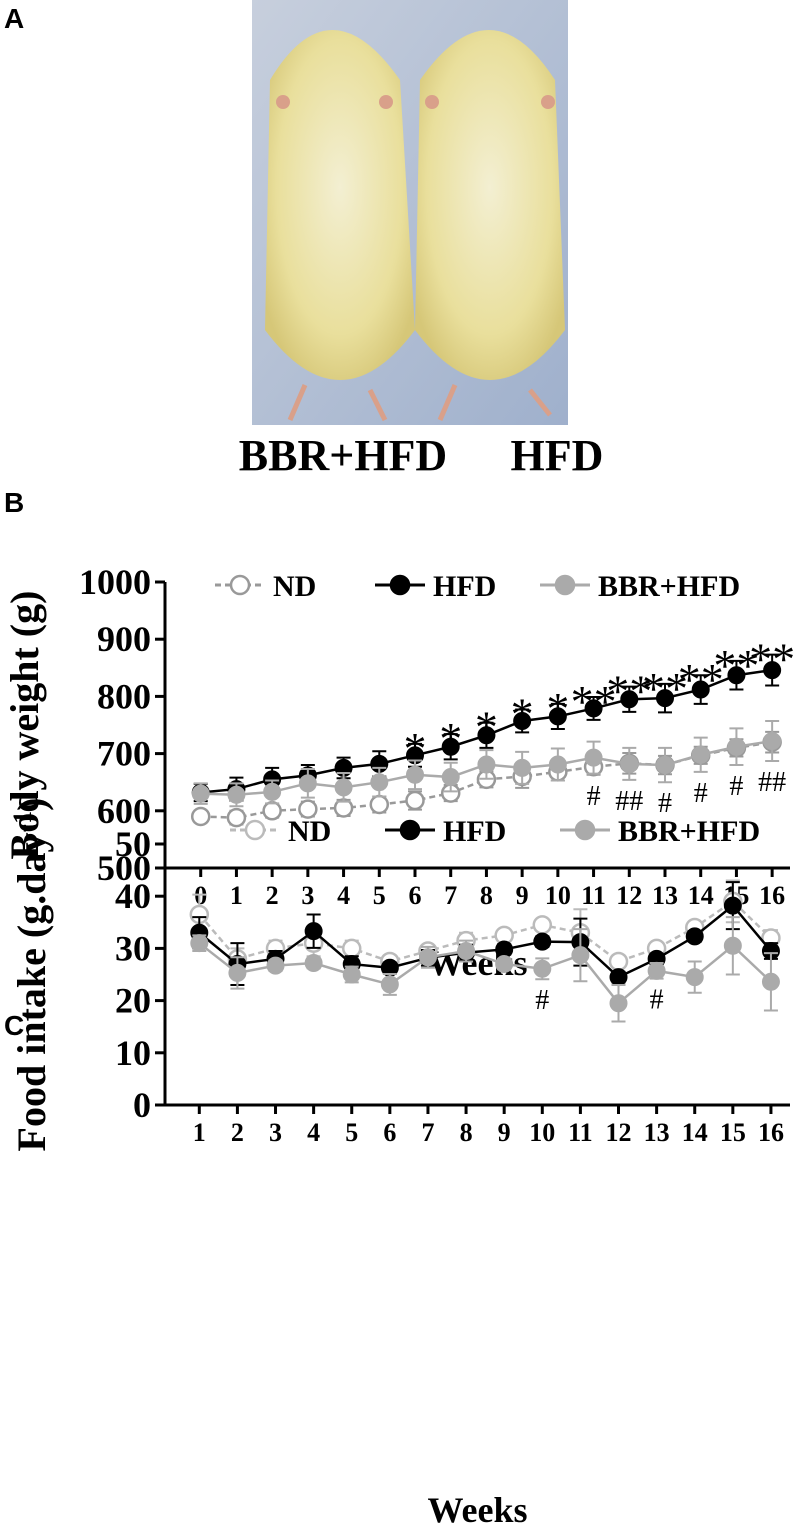 This screenshot has height=1540, width=797. Describe the element at coordinates (133, 844) in the screenshot. I see `y-tick-label: 50` at that location.